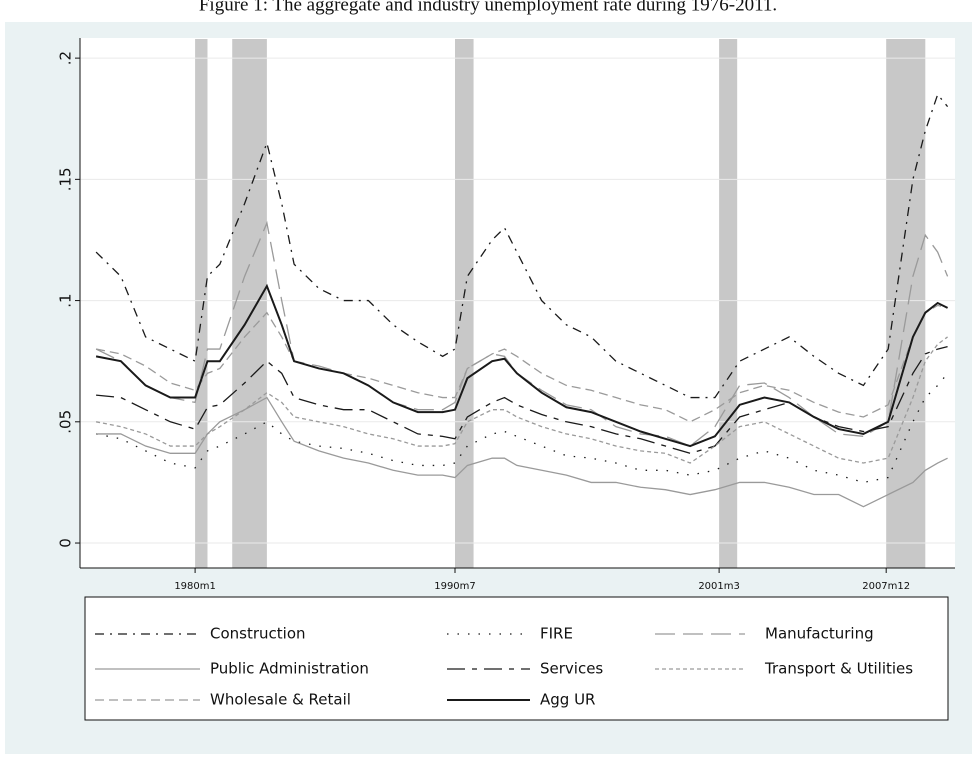 The height and width of the screenshot is (759, 977). Describe the element at coordinates (195, 586) in the screenshot. I see `x-tick-label: 1980m1` at that location.